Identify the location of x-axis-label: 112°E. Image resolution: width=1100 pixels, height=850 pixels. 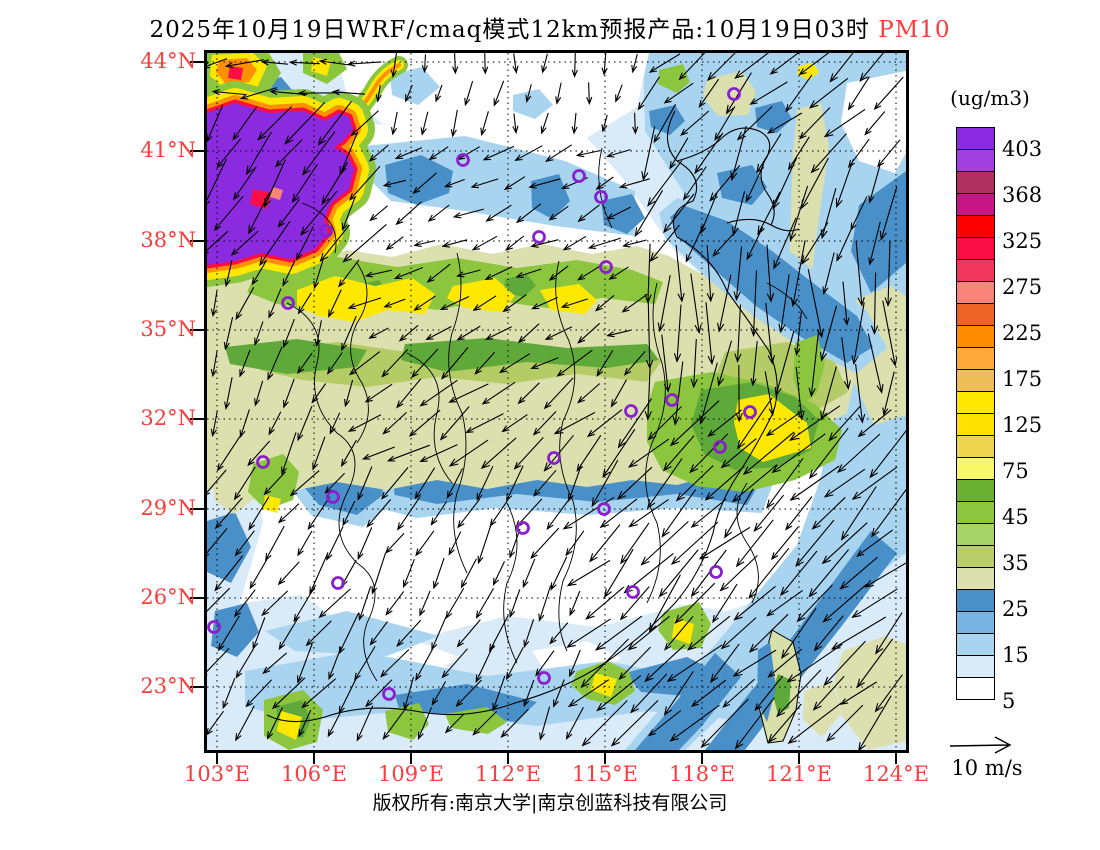
(508, 774).